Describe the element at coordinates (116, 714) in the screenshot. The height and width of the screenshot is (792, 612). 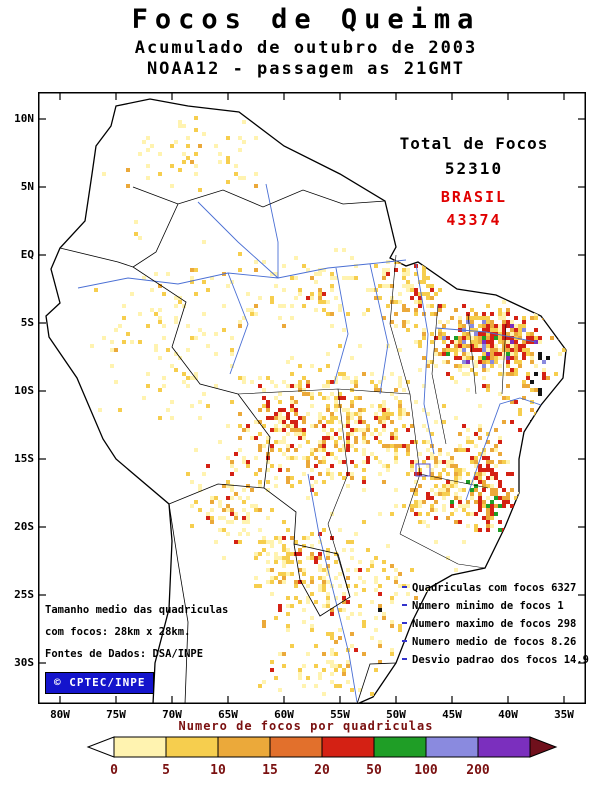
I see `lon-label: 75W` at that location.